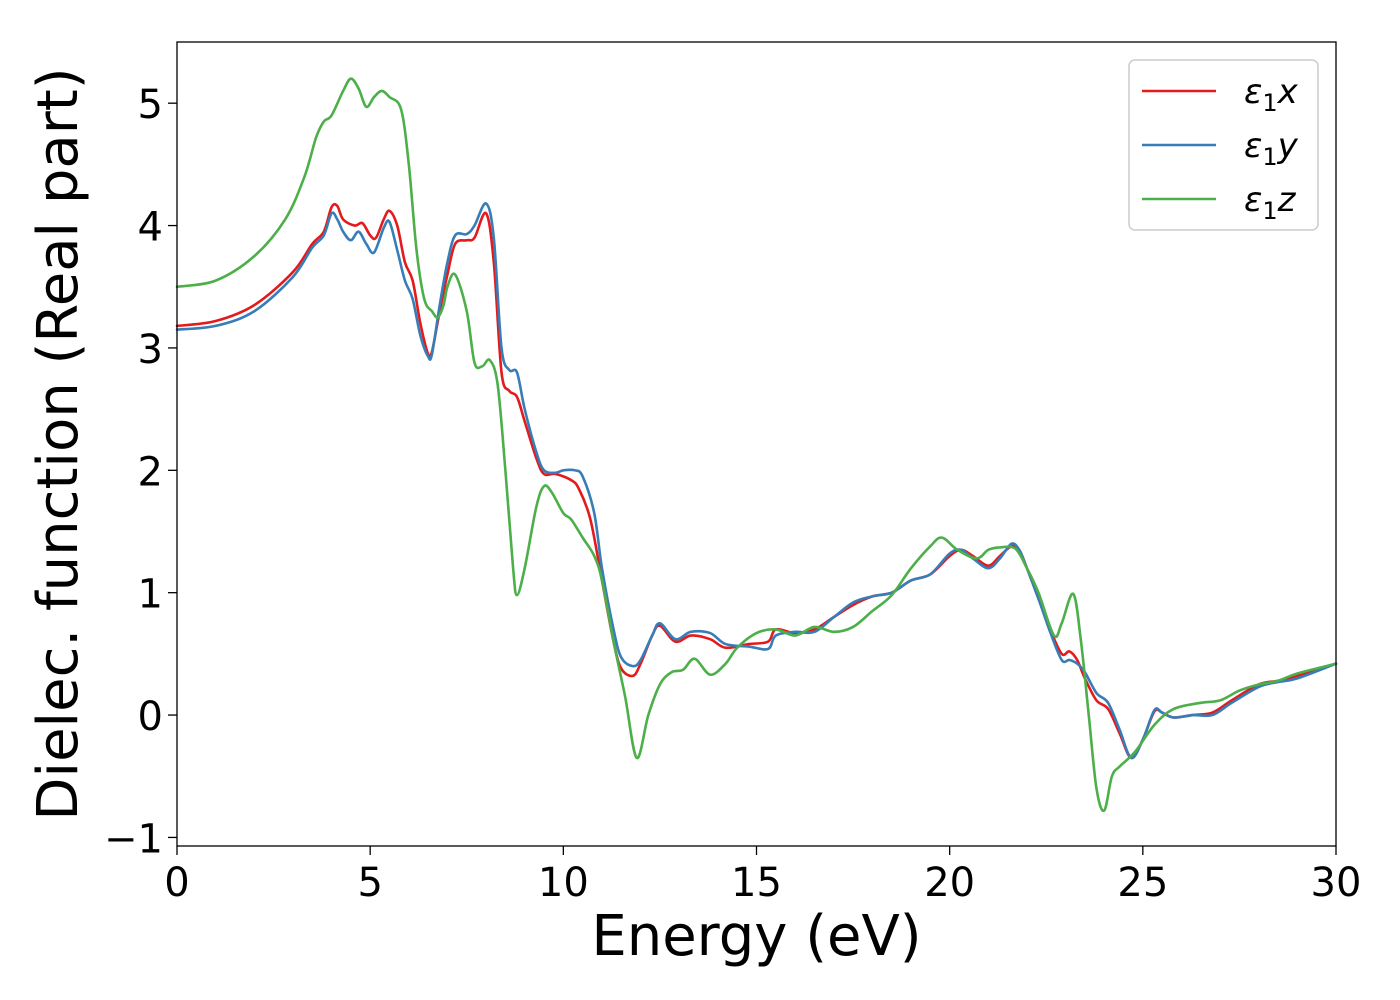  What do you see at coordinates (150, 228) in the screenshot?
I see `y-tick-label-4: 4` at bounding box center [150, 228].